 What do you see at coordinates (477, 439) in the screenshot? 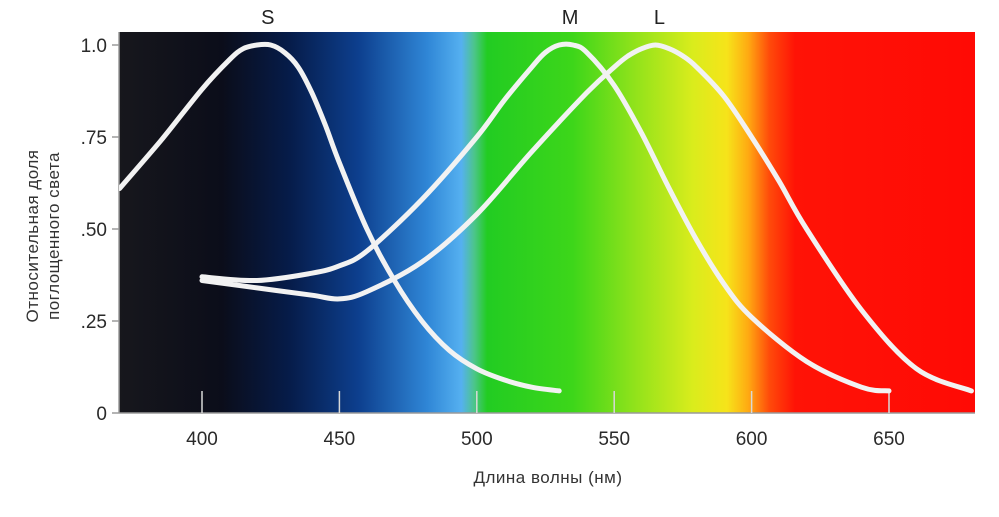
I see `x-tick-label: 500` at bounding box center [477, 439].